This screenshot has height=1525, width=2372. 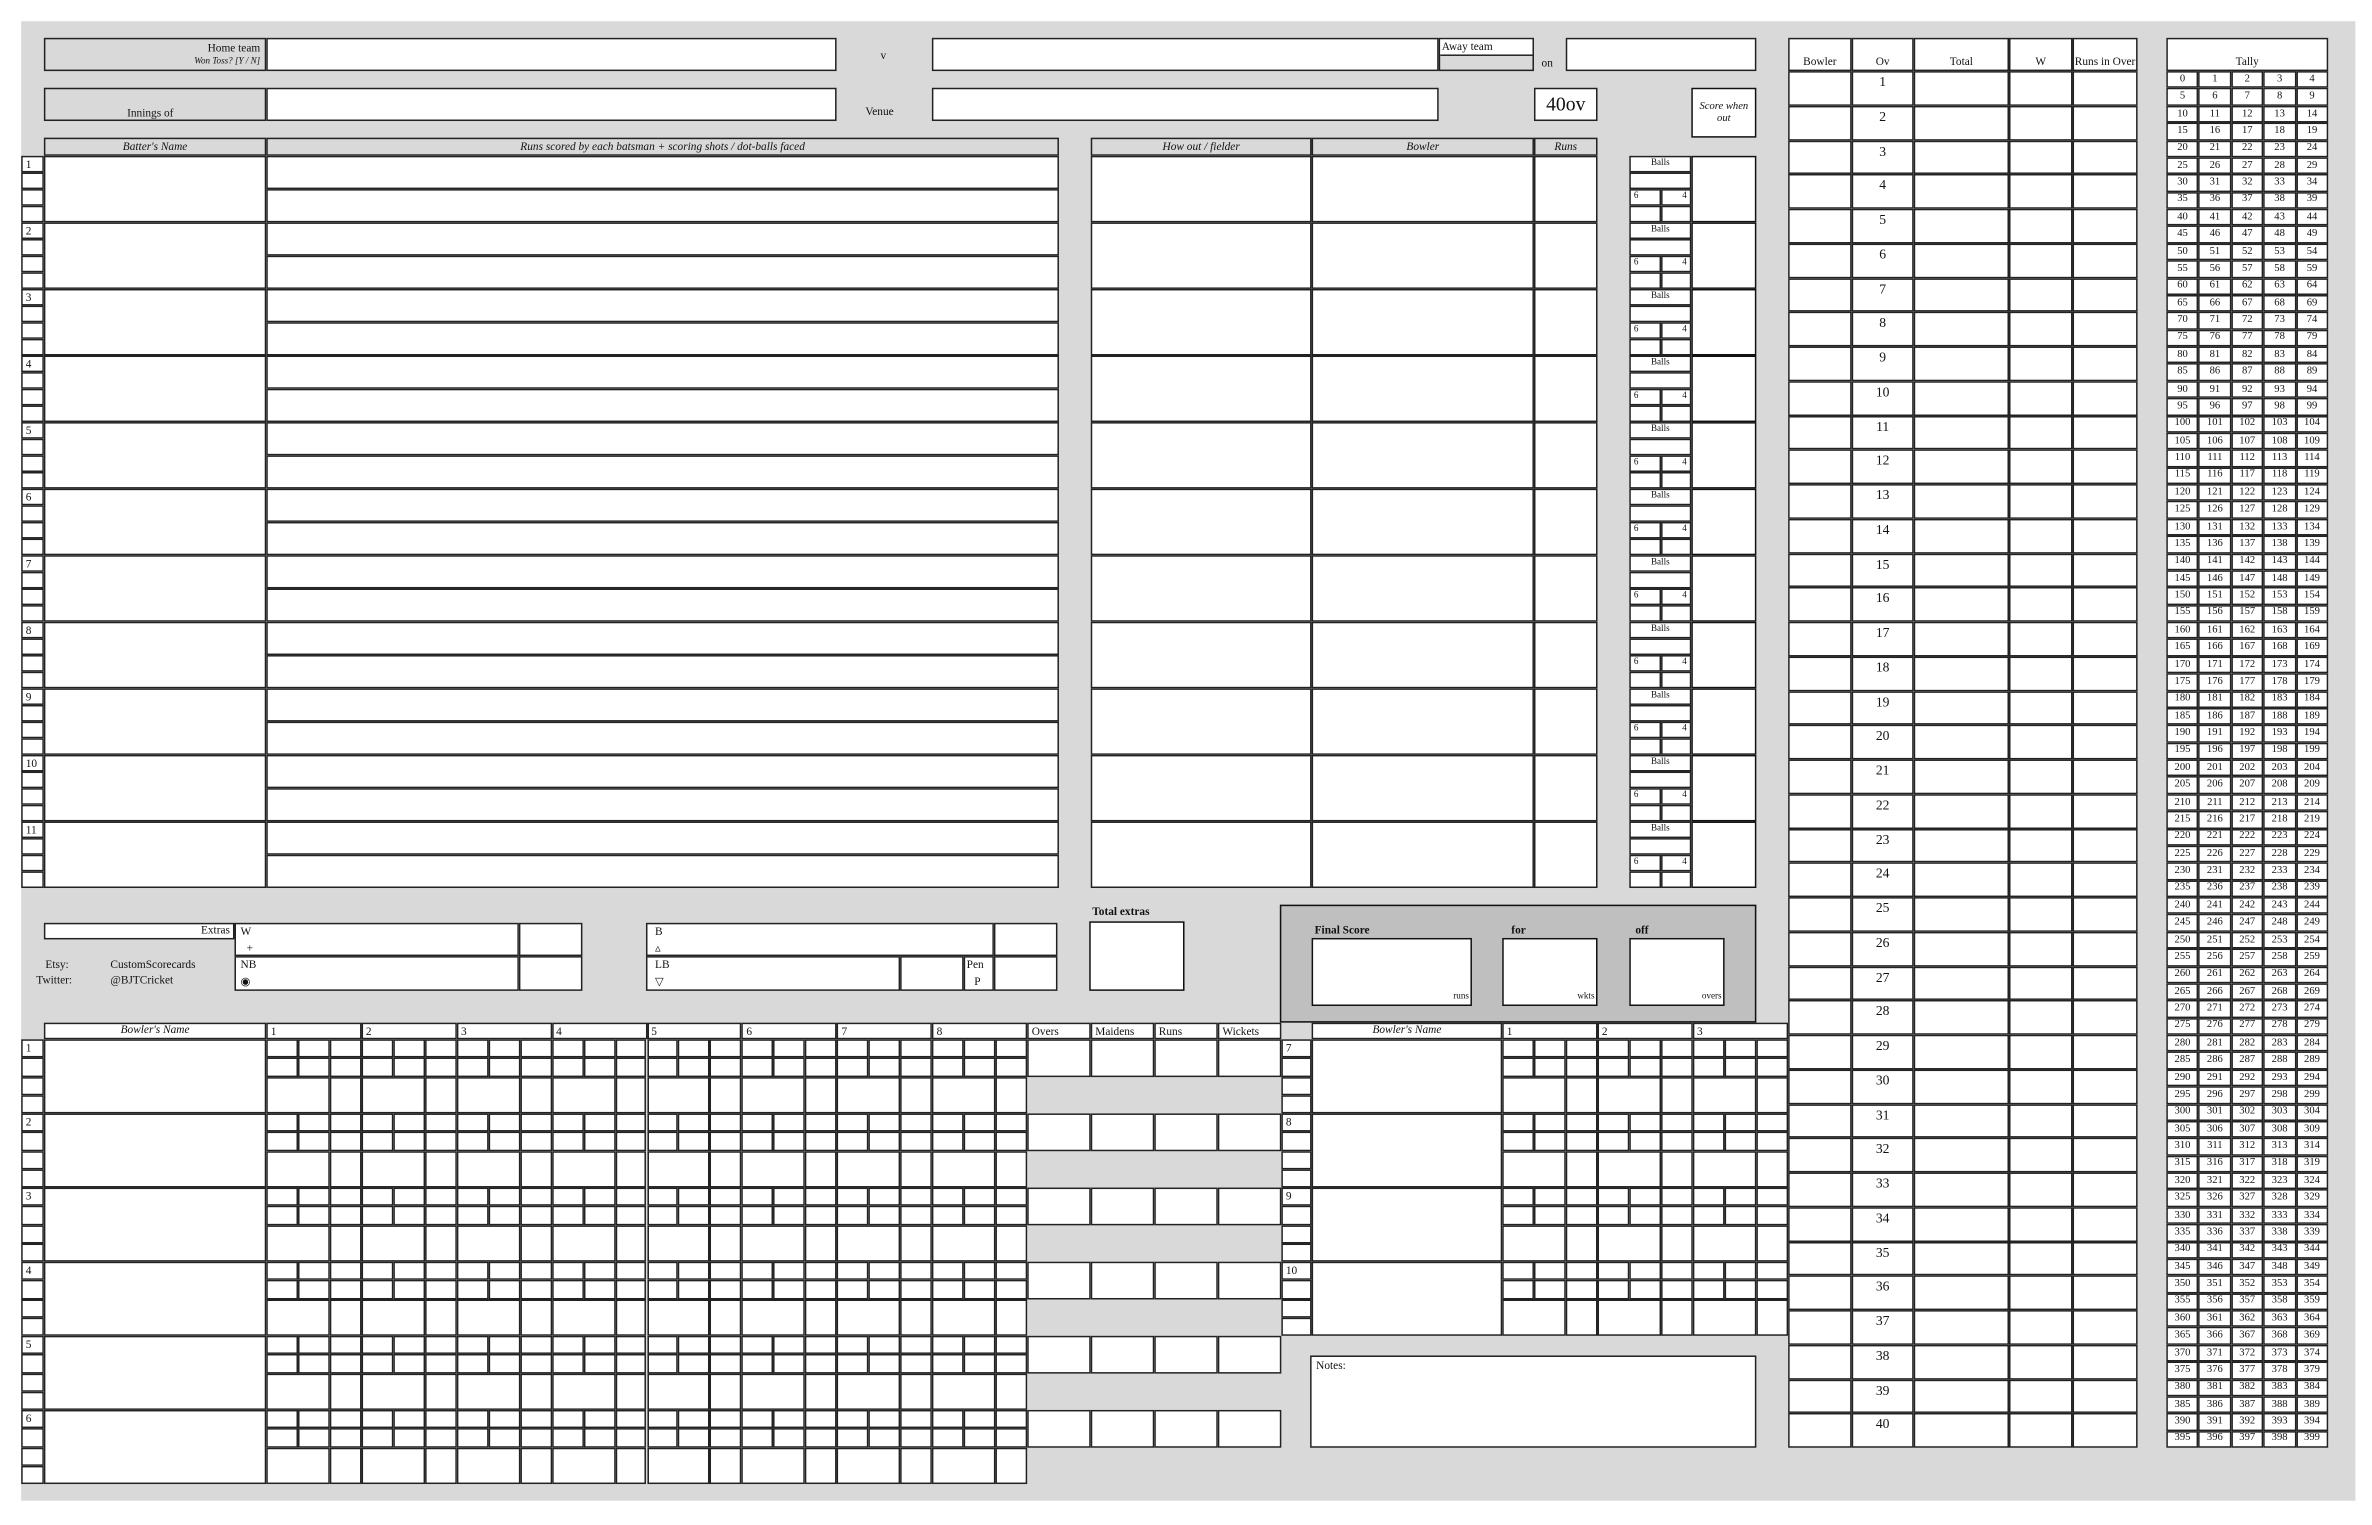 I want to click on tally-cell: 370, so click(x=2182, y=1353).